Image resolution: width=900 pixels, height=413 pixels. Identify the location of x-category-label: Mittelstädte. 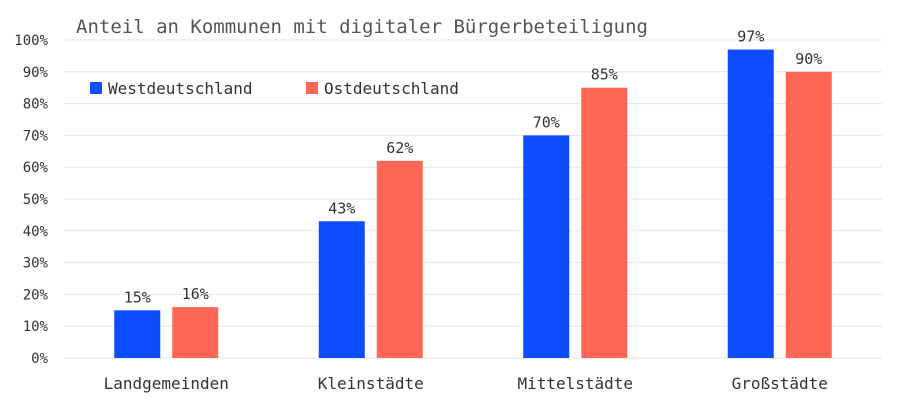
(575, 383).